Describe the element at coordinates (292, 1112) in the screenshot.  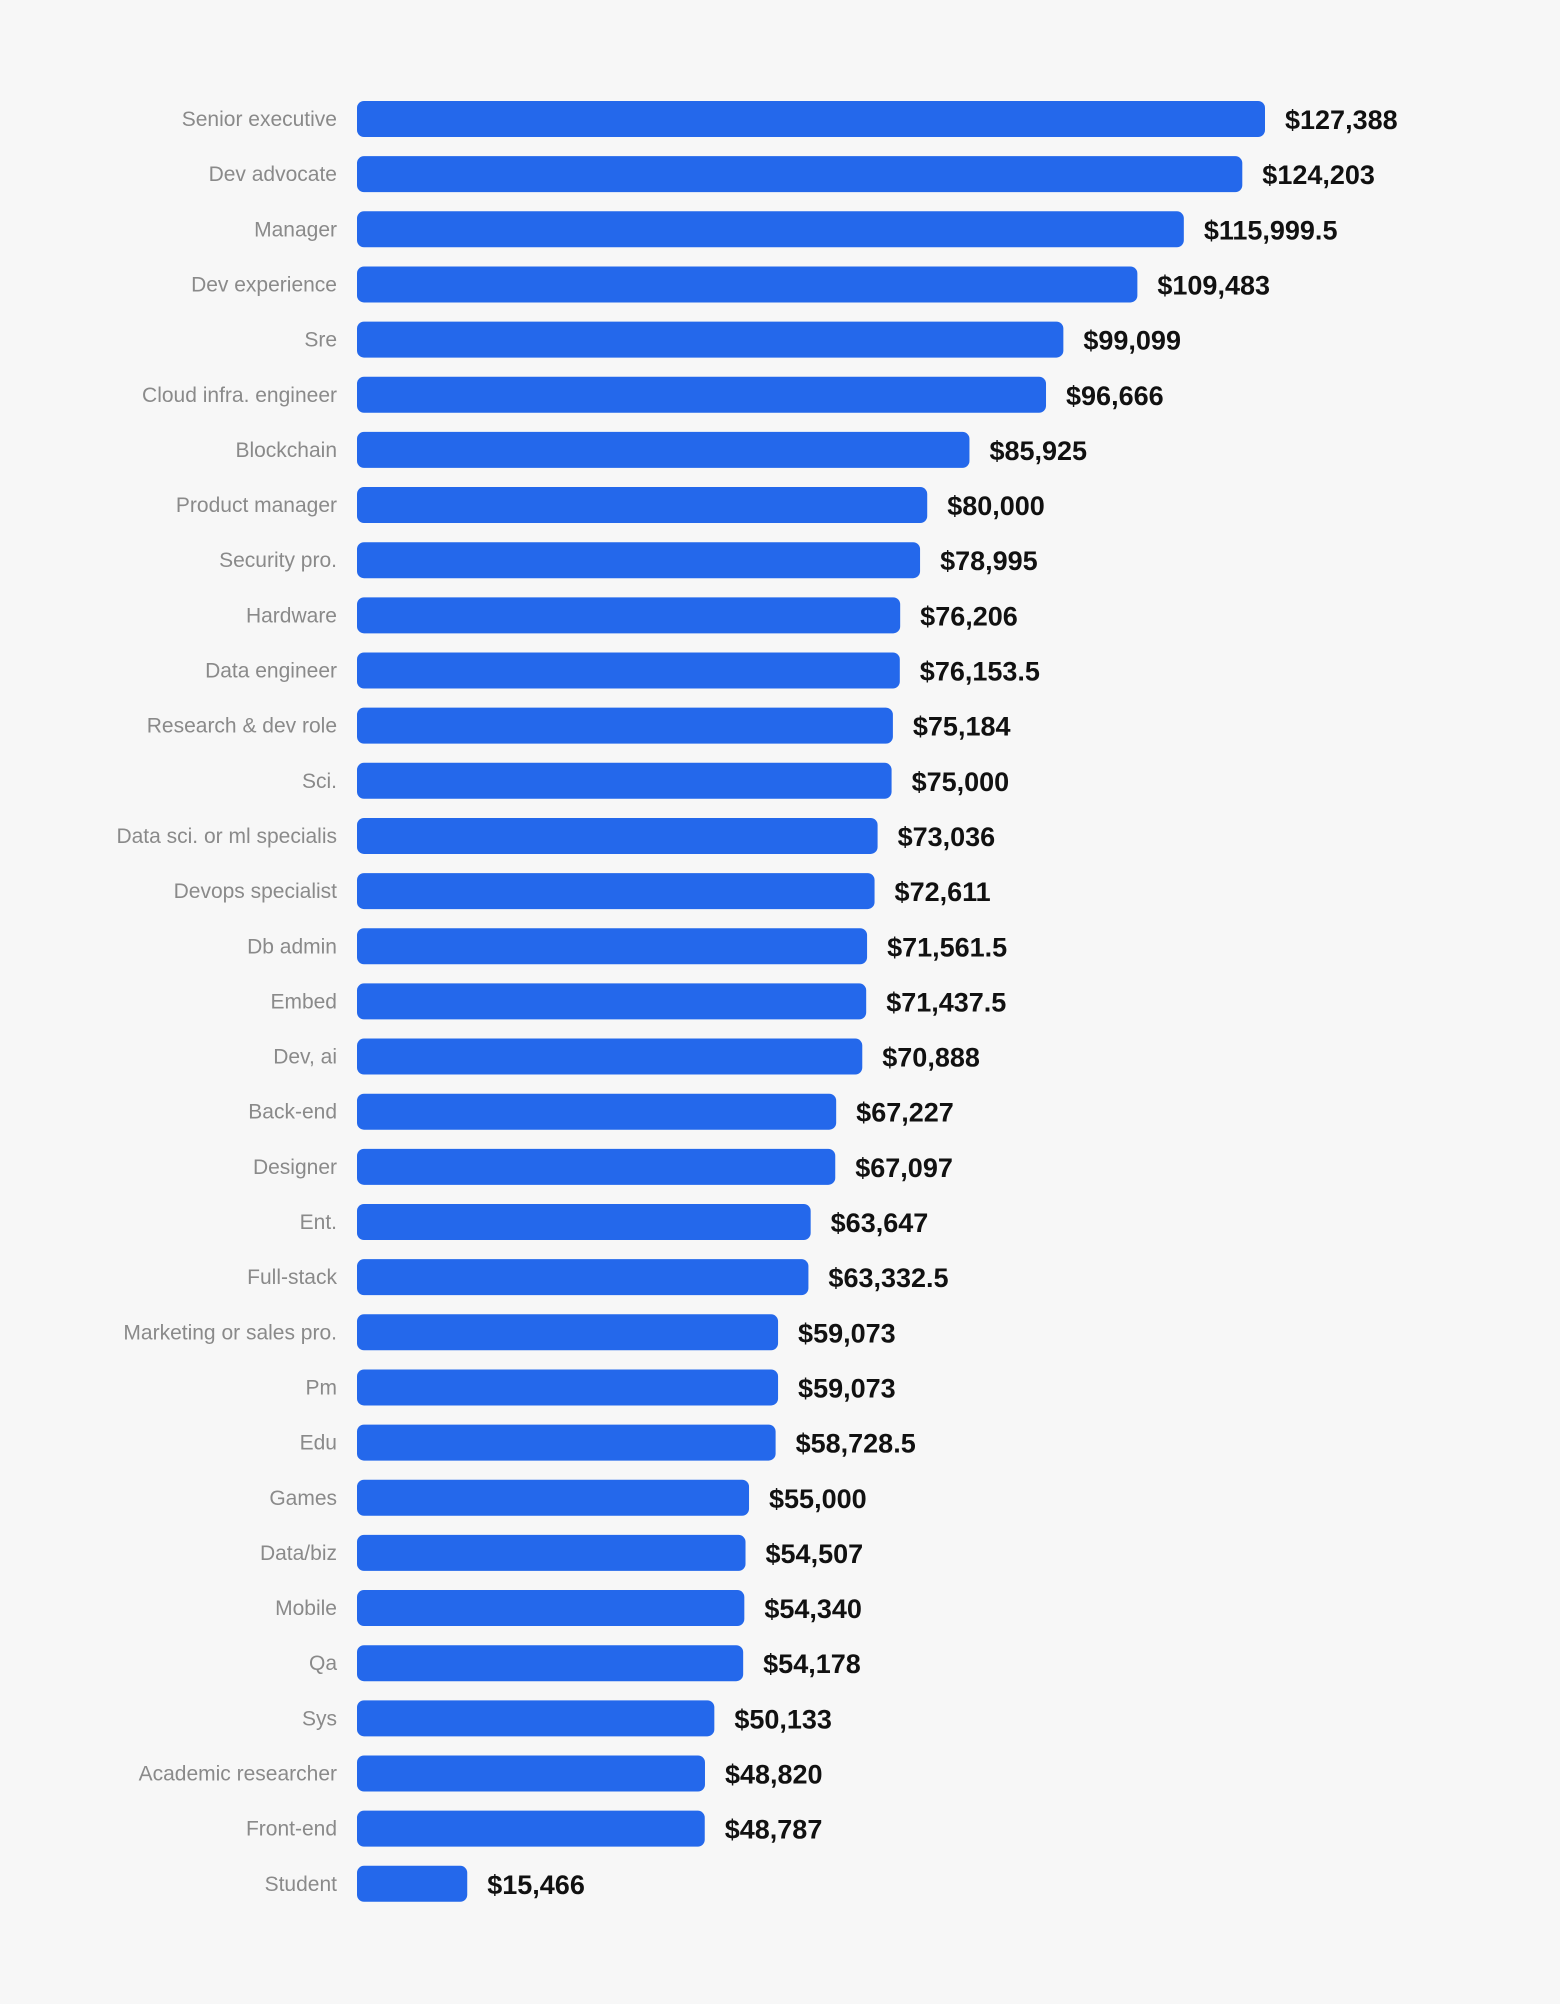
I see `category-label: Back-end` at that location.